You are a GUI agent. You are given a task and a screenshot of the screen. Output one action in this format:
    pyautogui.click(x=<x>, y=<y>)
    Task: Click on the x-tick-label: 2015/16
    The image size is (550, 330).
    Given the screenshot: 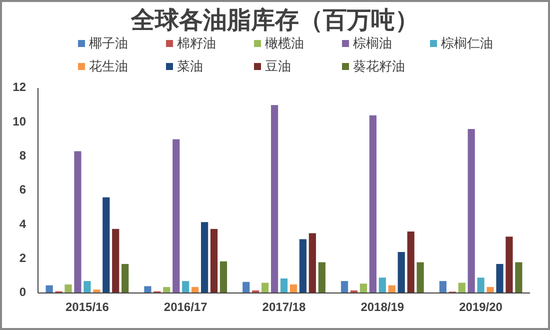 What is the action you would take?
    pyautogui.click(x=88, y=307)
    